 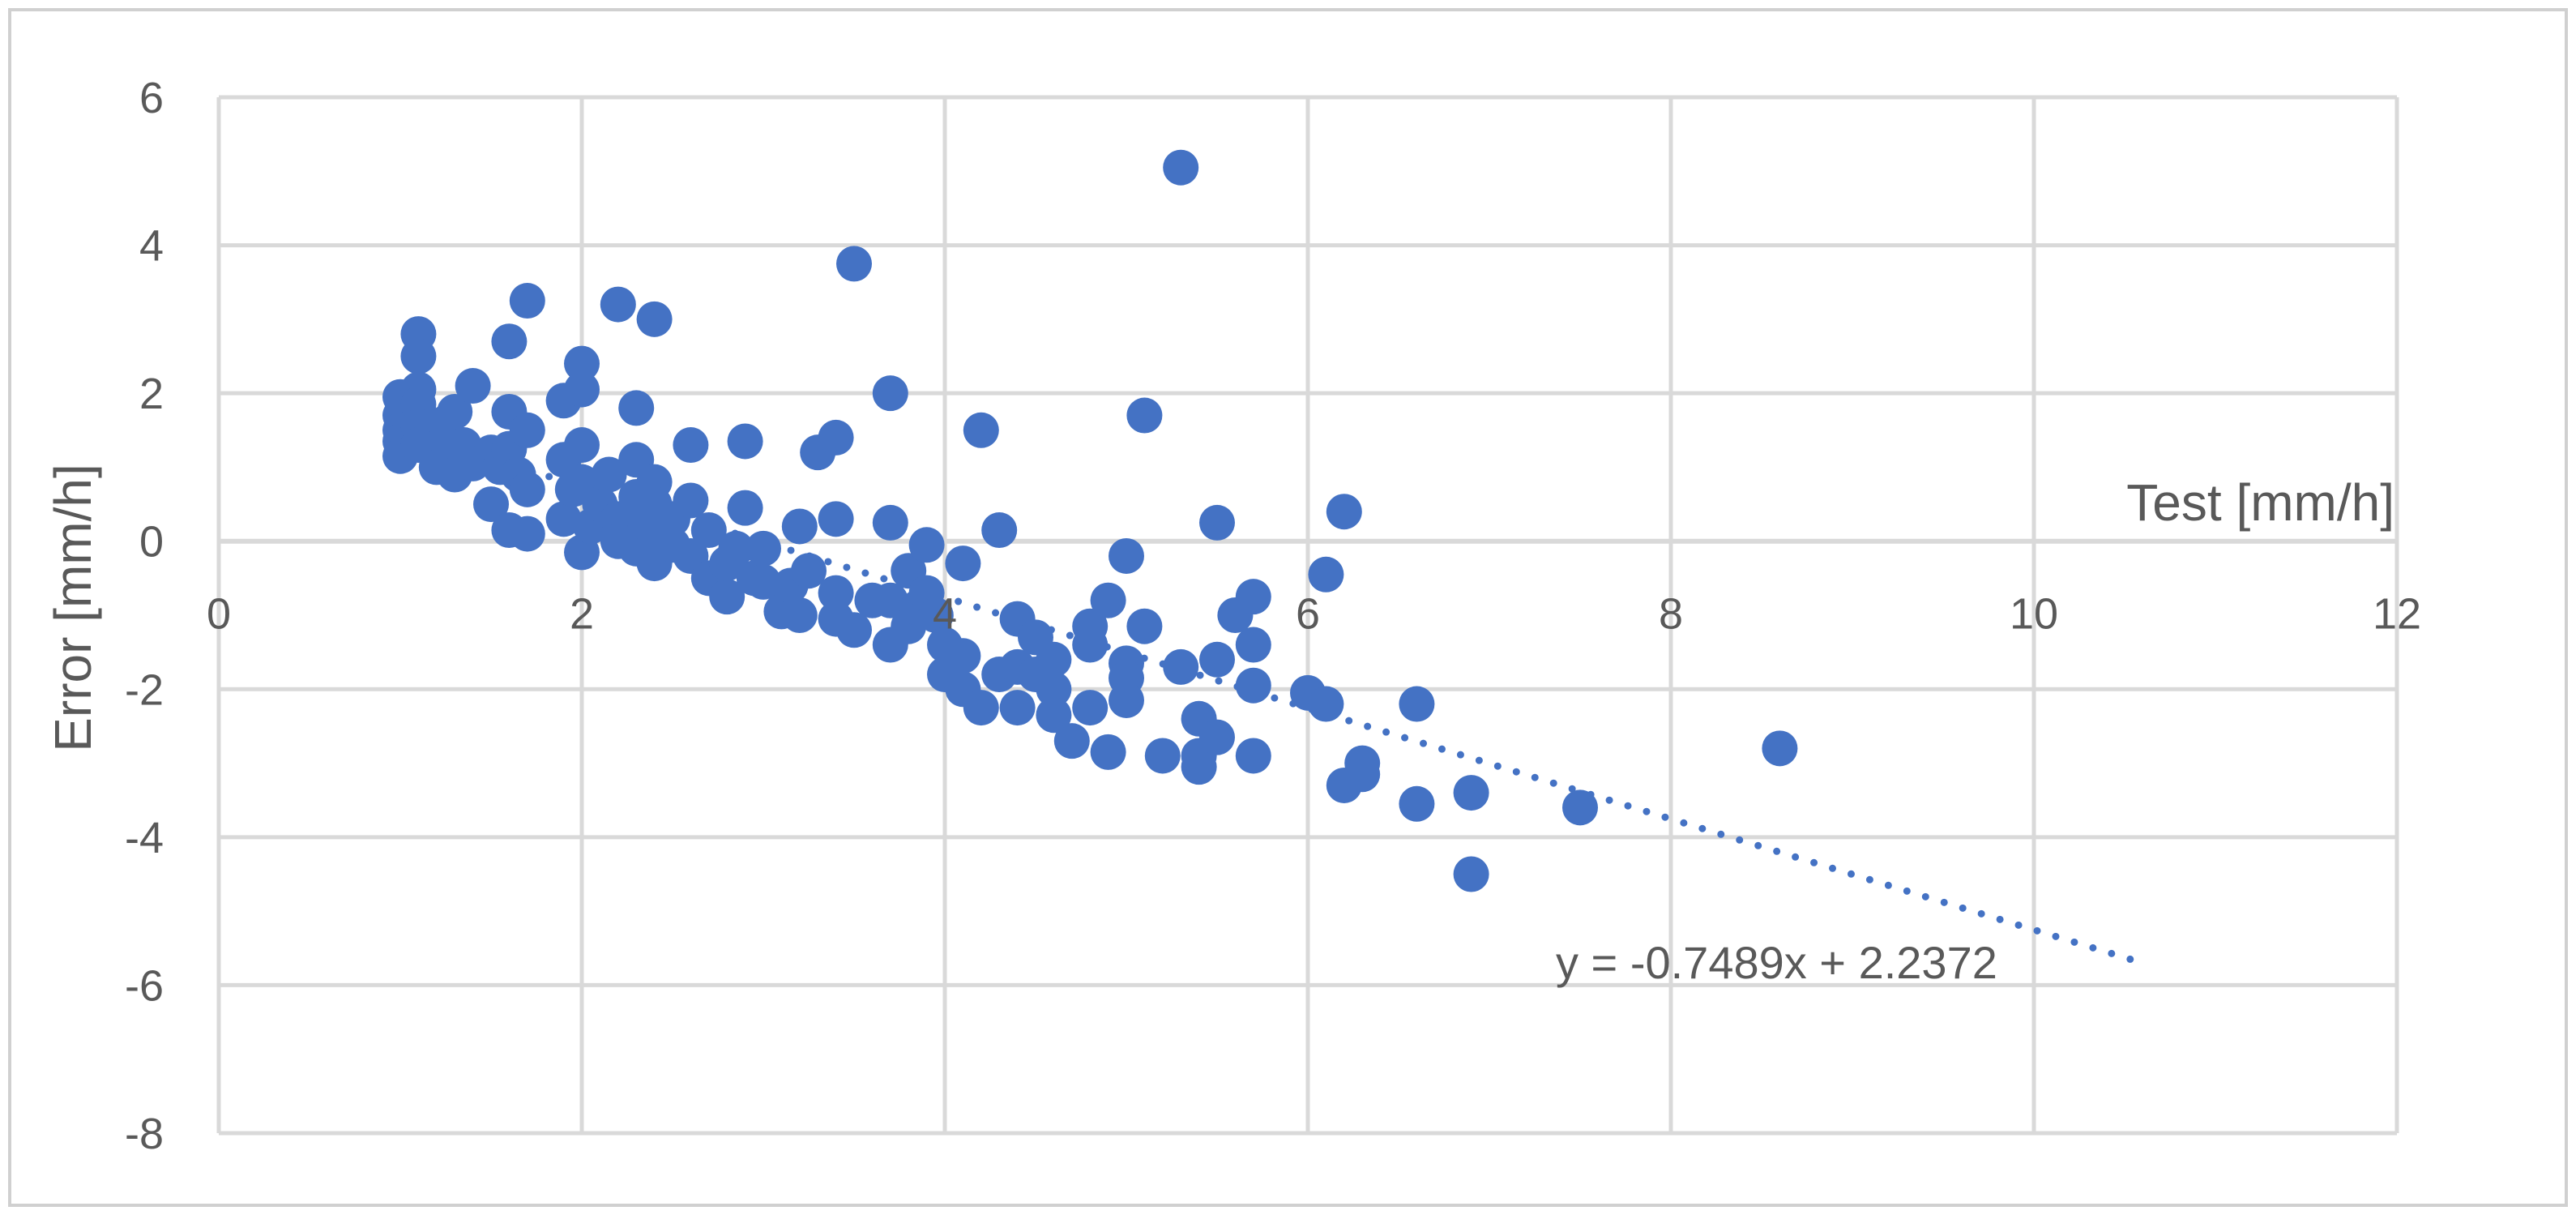 I want to click on x-tick-label: 12, so click(x=2397, y=614).